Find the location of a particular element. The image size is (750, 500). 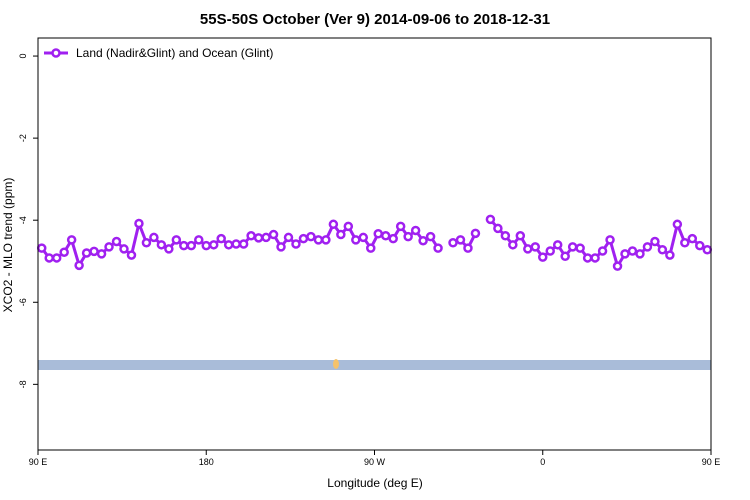

legend-label: Land (Nadir&Glint) and Ocean (Glint) is located at coordinates (174, 53).